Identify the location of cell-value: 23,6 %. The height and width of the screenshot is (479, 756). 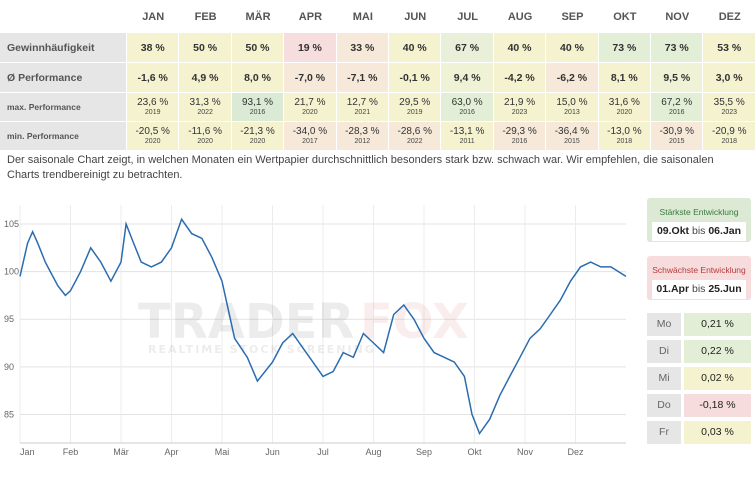
(153, 102).